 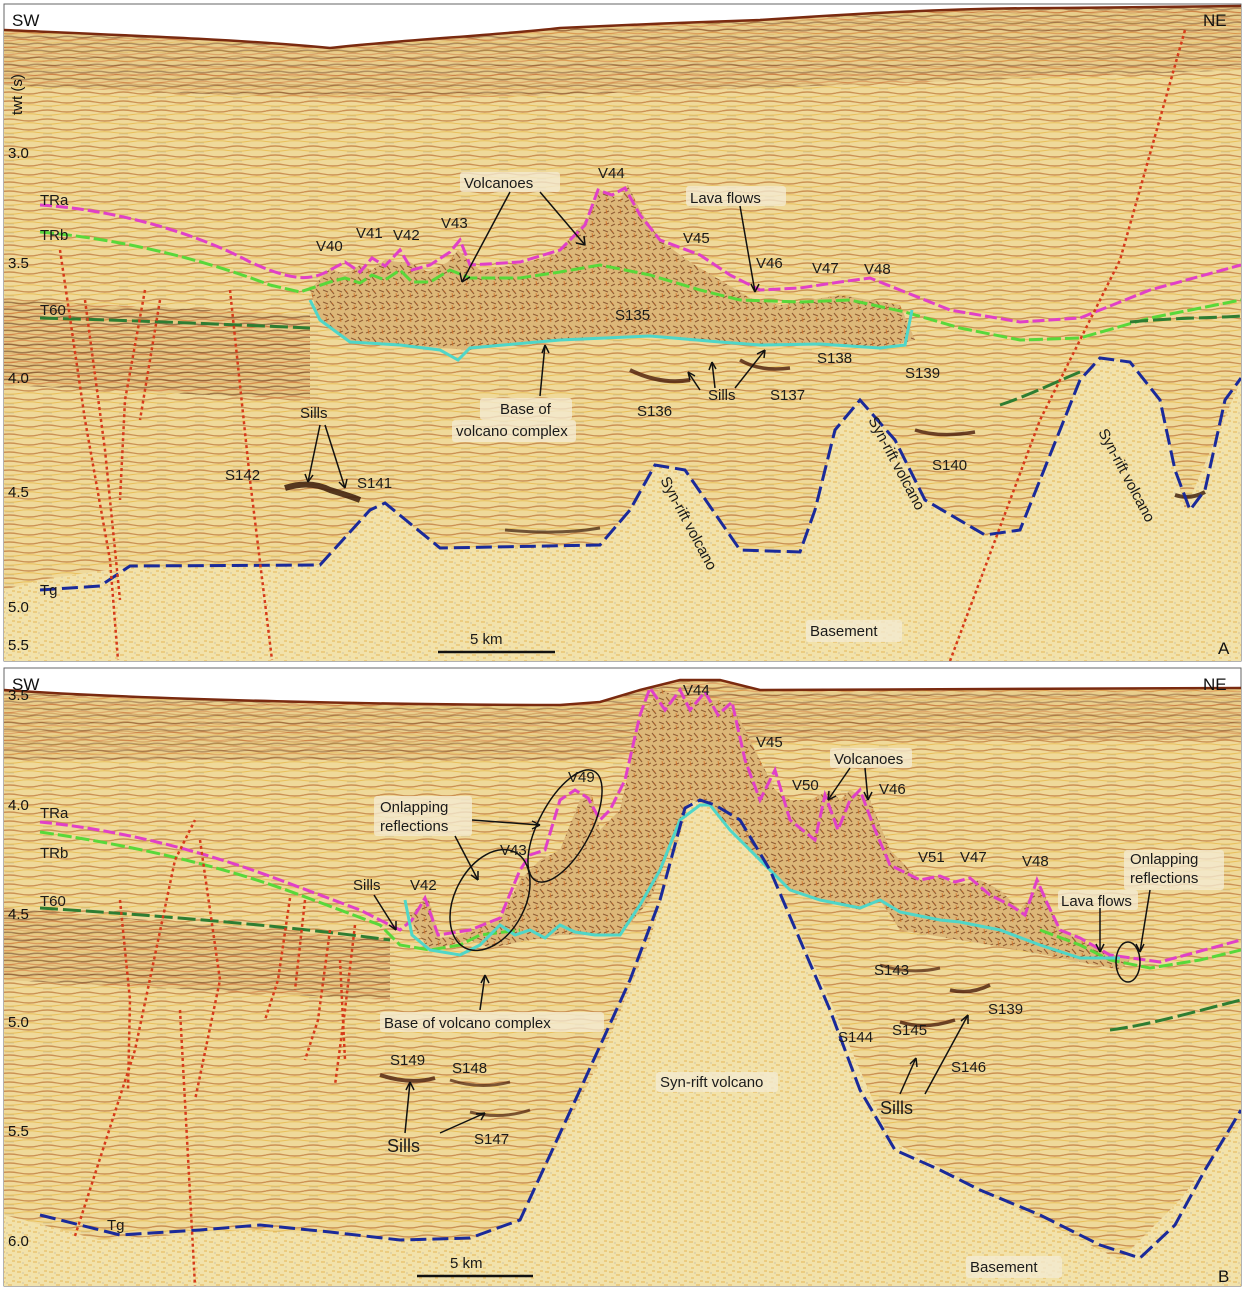 I want to click on panel-b-onlap-right-1: Onlapping, so click(x=1164, y=859).